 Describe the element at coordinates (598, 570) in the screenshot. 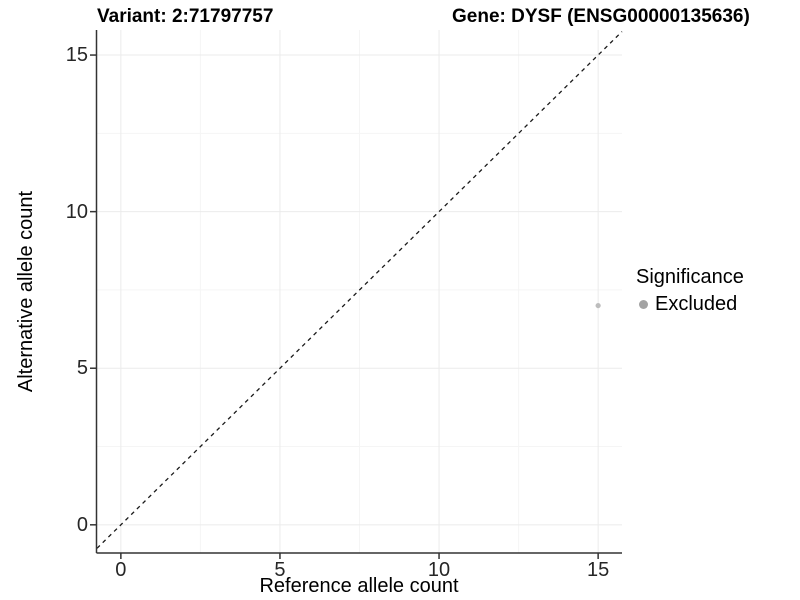

I see `x-tick-label: 15` at that location.